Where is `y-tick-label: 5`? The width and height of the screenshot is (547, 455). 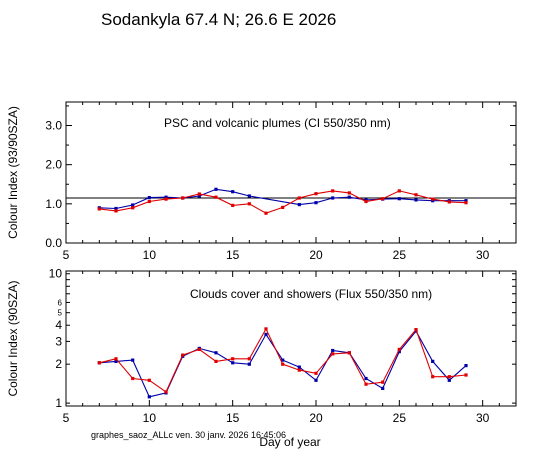
y-tick-label: 5 is located at coordinates (60, 313).